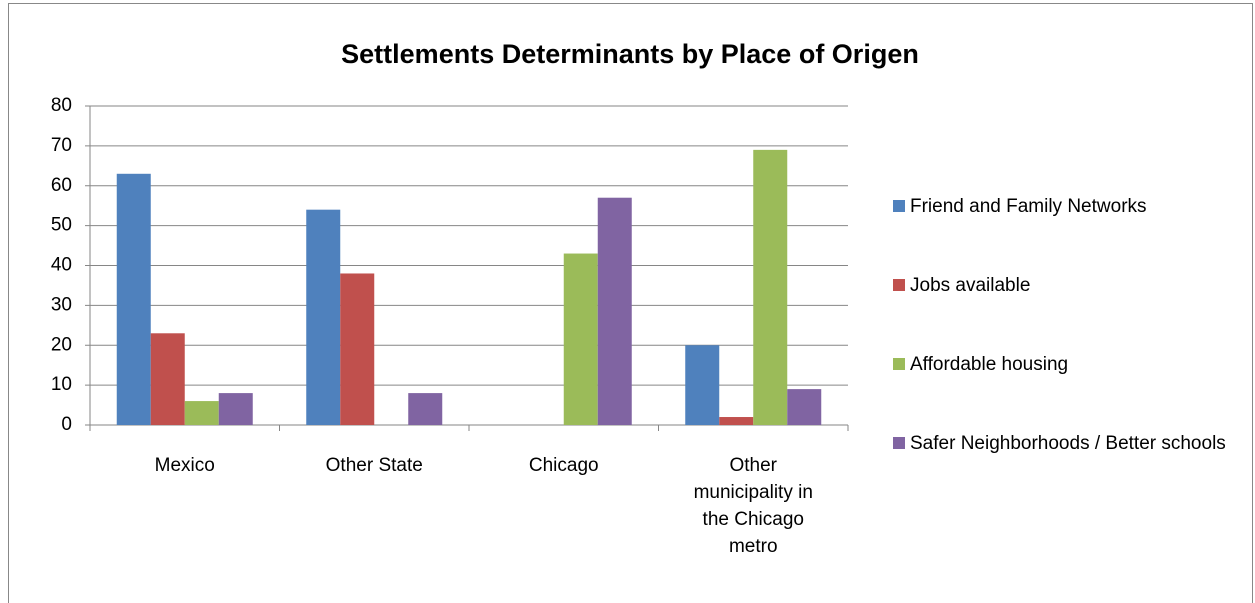  I want to click on y-tick-label: 40, so click(61, 265).